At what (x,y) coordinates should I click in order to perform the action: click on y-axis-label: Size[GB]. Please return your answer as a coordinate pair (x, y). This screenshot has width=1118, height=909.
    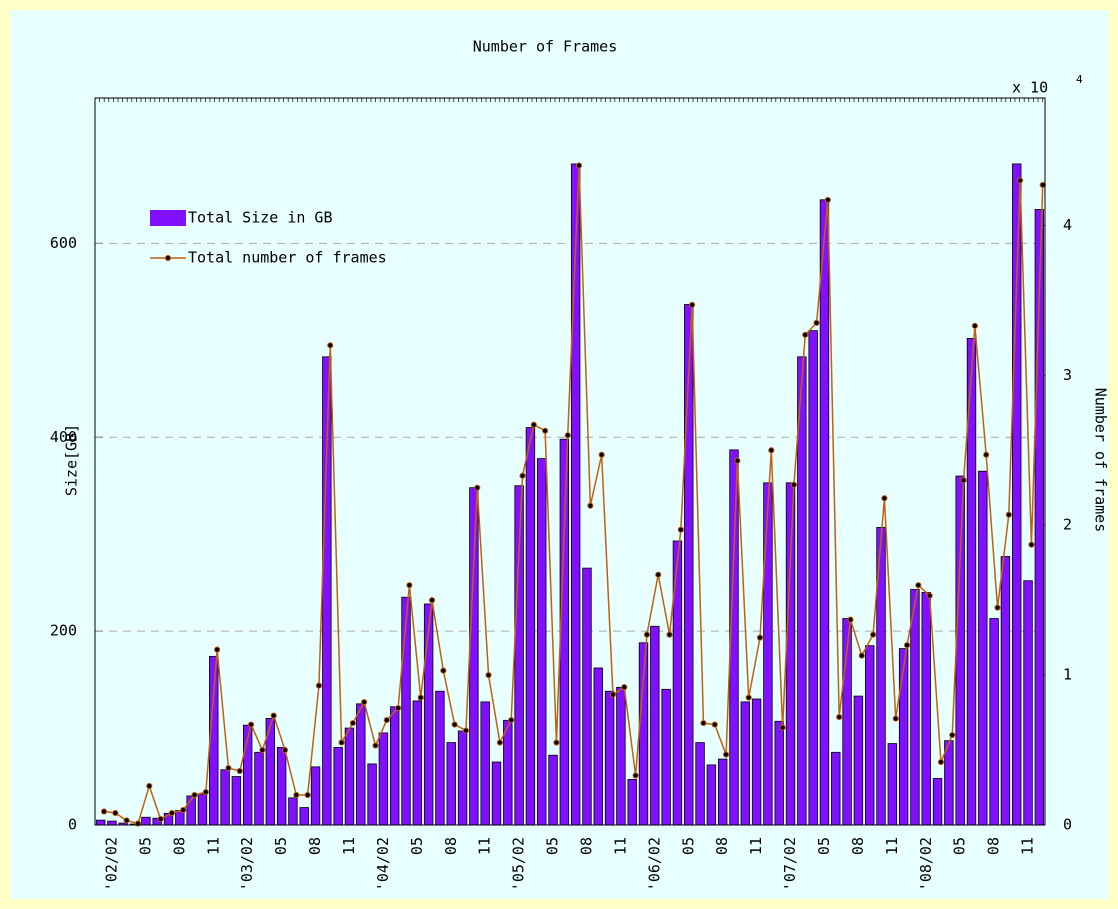
    Looking at the image, I should click on (72, 460).